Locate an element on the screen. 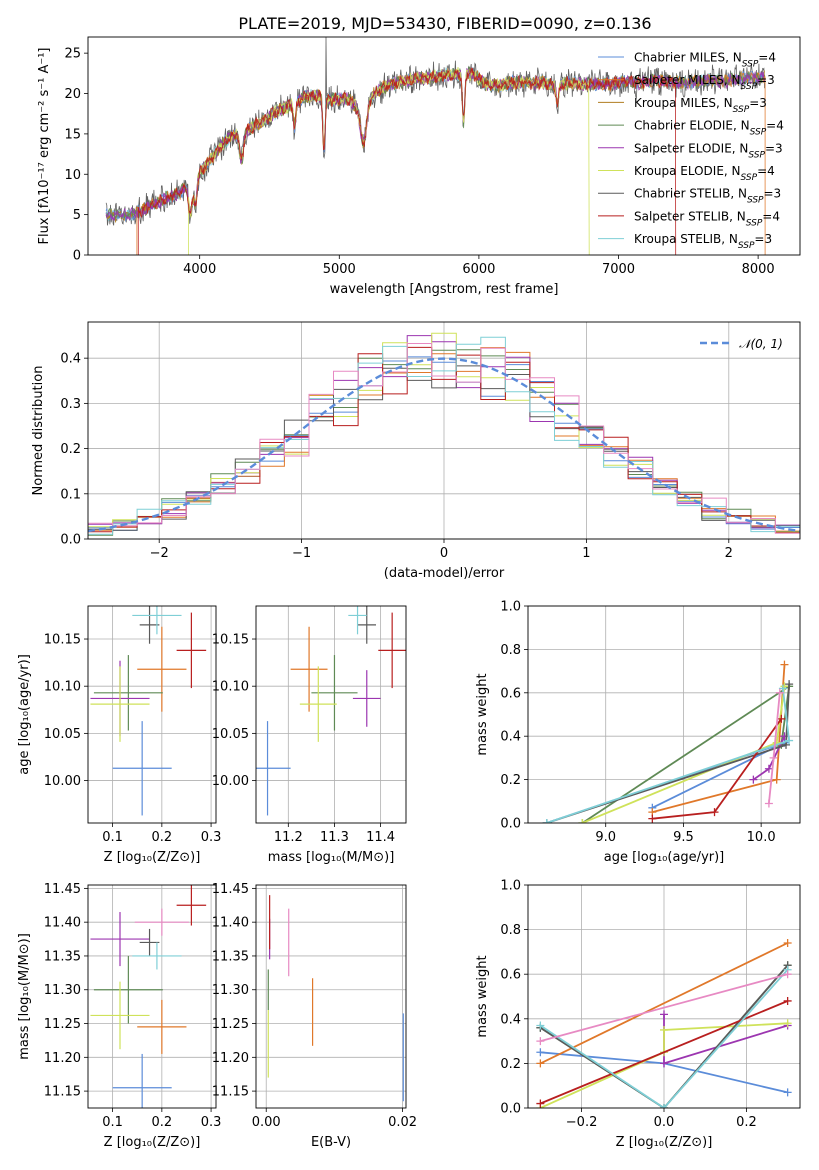 Image resolution: width=819 pixels, height=1170 pixels. y-tick-label: 11.20 is located at coordinates (230, 1058).